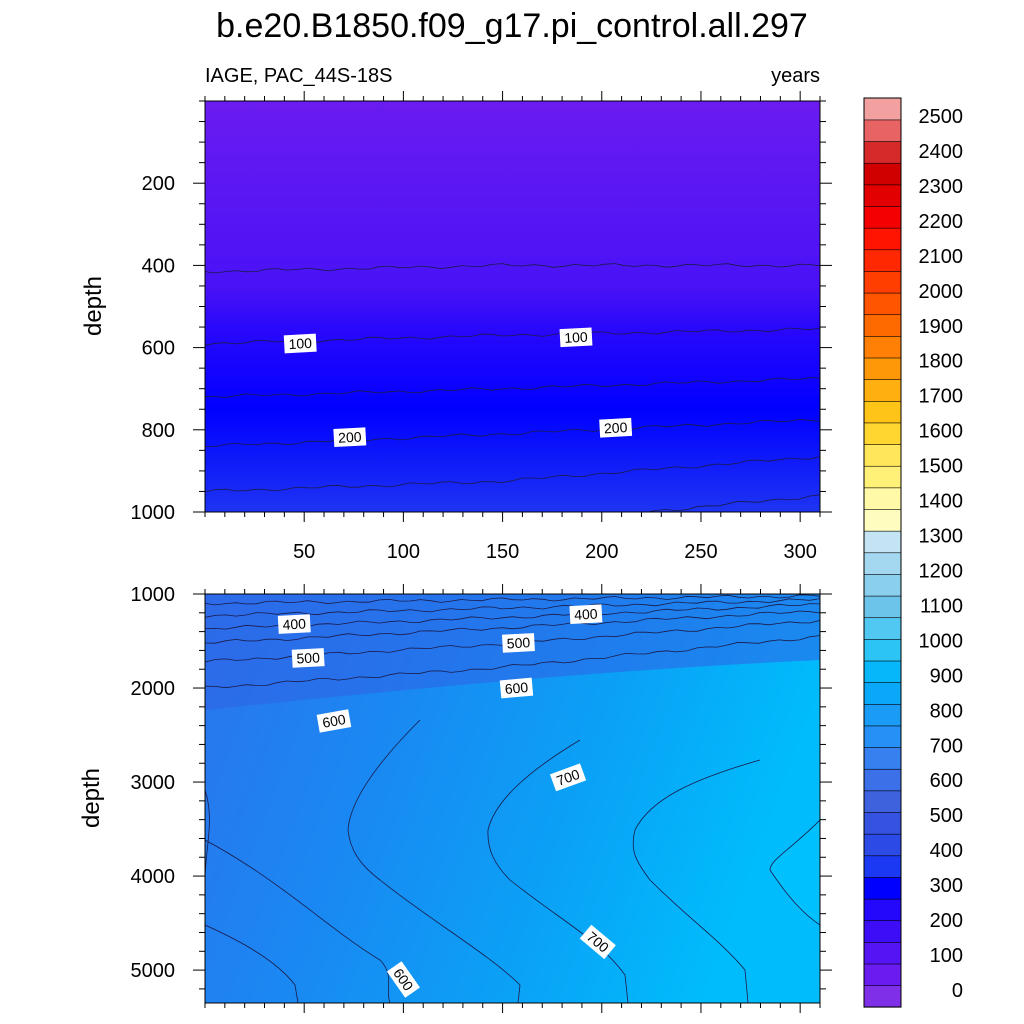 Image resolution: width=1024 pixels, height=1024 pixels. What do you see at coordinates (946, 886) in the screenshot?
I see `colorbar-label: 300` at bounding box center [946, 886].